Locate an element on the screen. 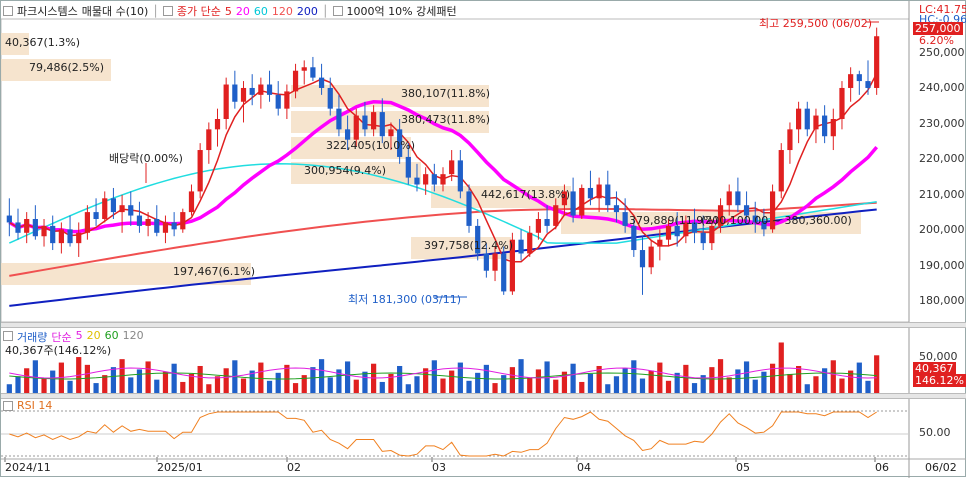  rsi-label: RSI 14 is located at coordinates (35, 405).